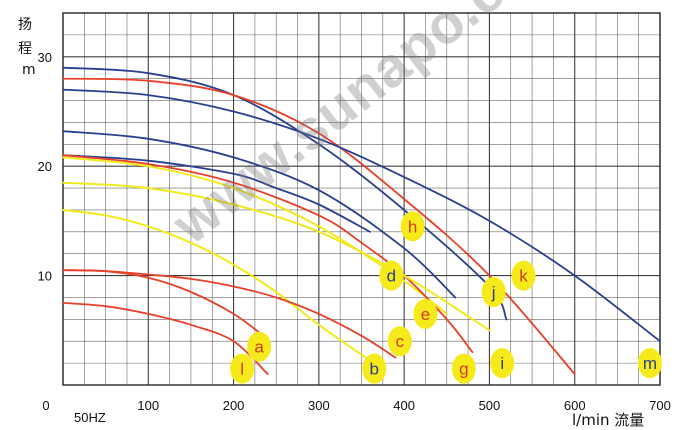 The width and height of the screenshot is (680, 430). What do you see at coordinates (45, 57) in the screenshot?
I see `y-tick-label: 30` at bounding box center [45, 57].